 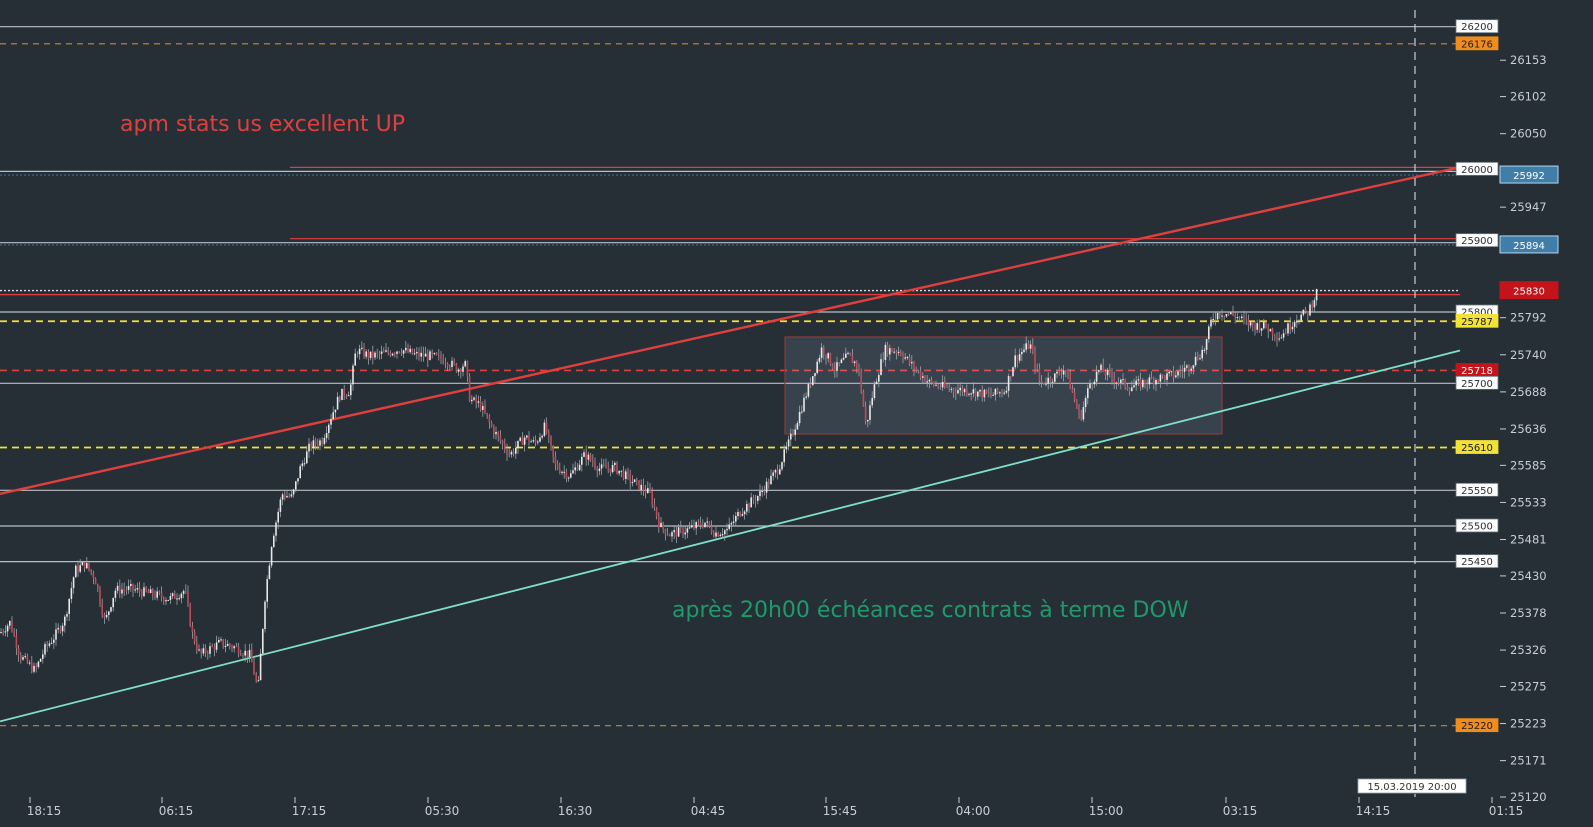 I want to click on range-box, so click(x=1003, y=385).